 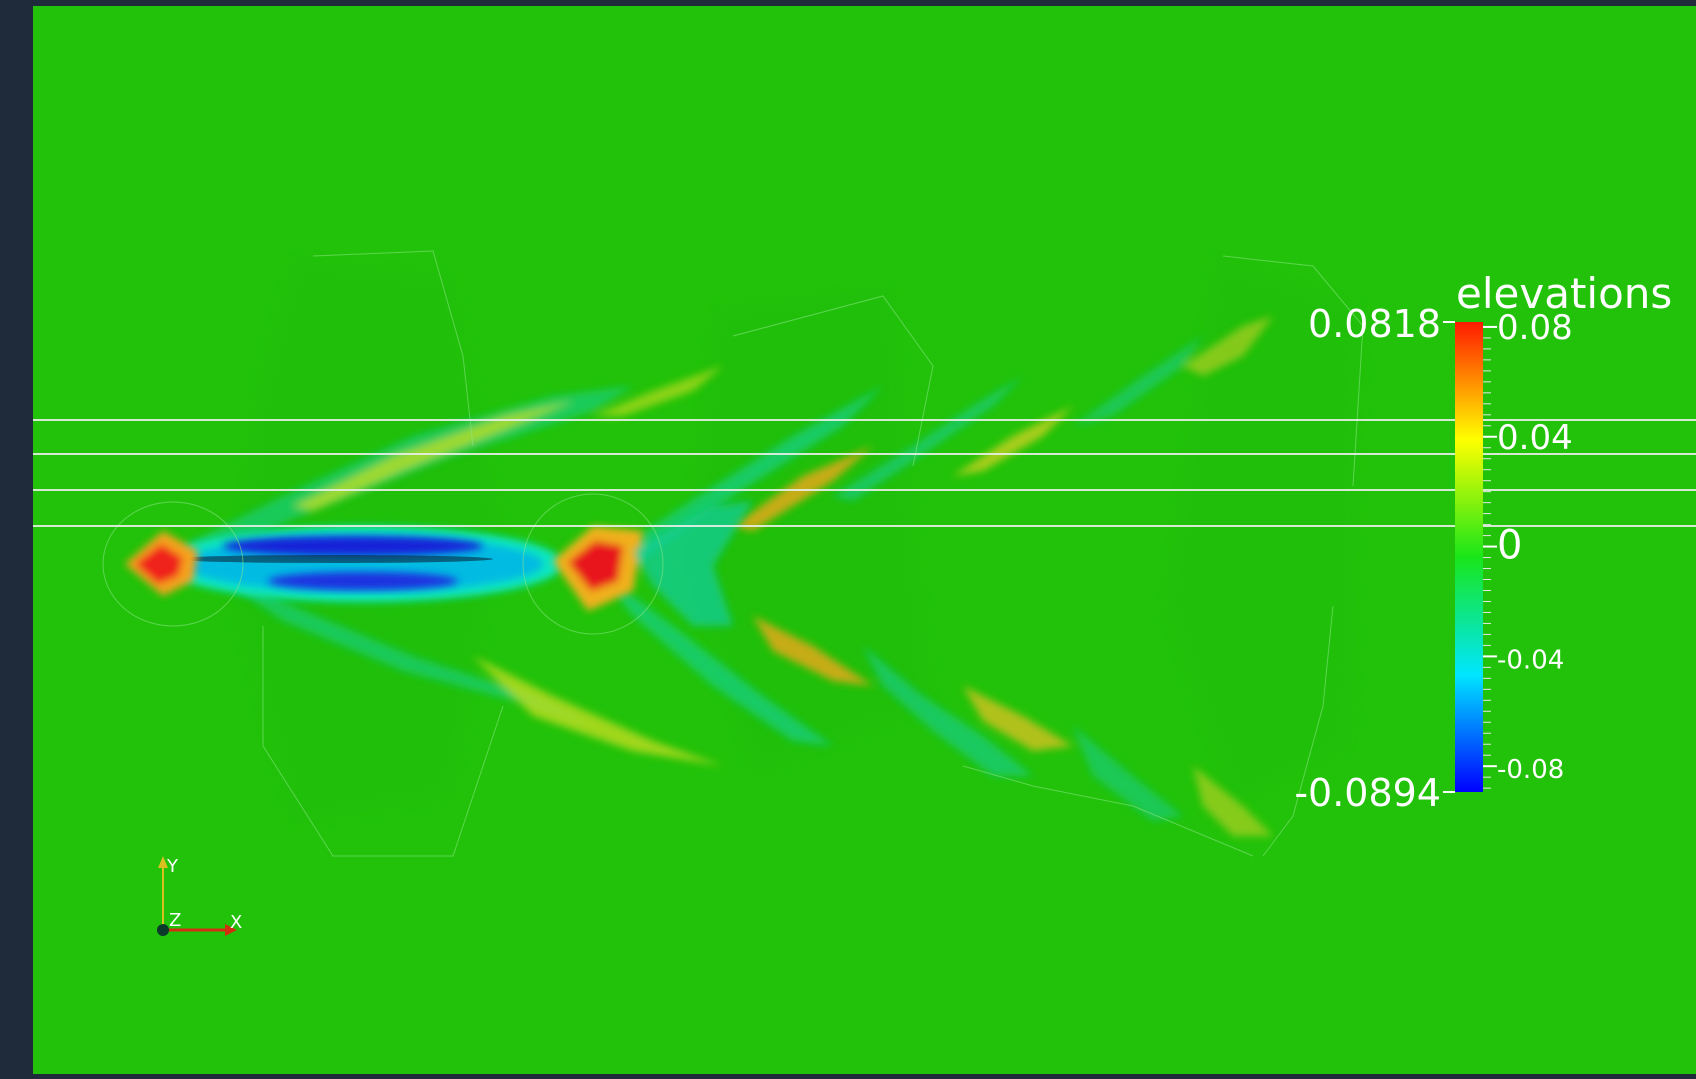 I want to click on triad-z-label: Z, so click(x=175, y=920).